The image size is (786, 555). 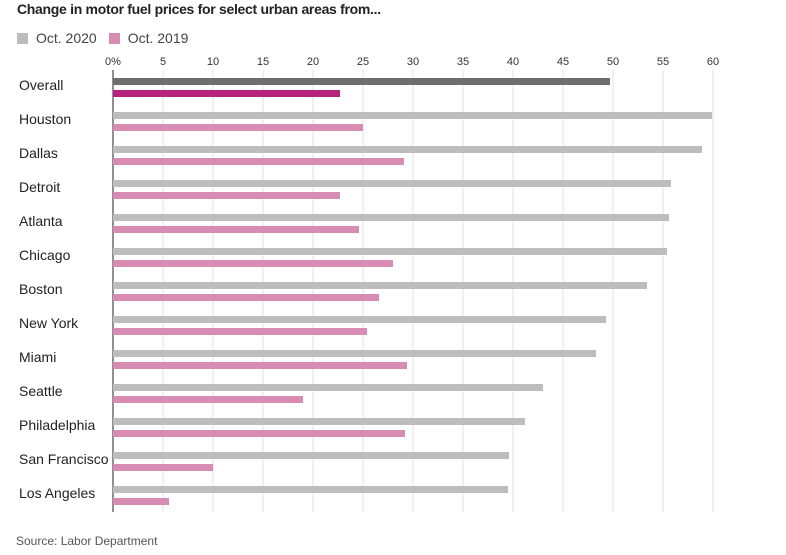 I want to click on category-label-new-york: New York, so click(x=49, y=323).